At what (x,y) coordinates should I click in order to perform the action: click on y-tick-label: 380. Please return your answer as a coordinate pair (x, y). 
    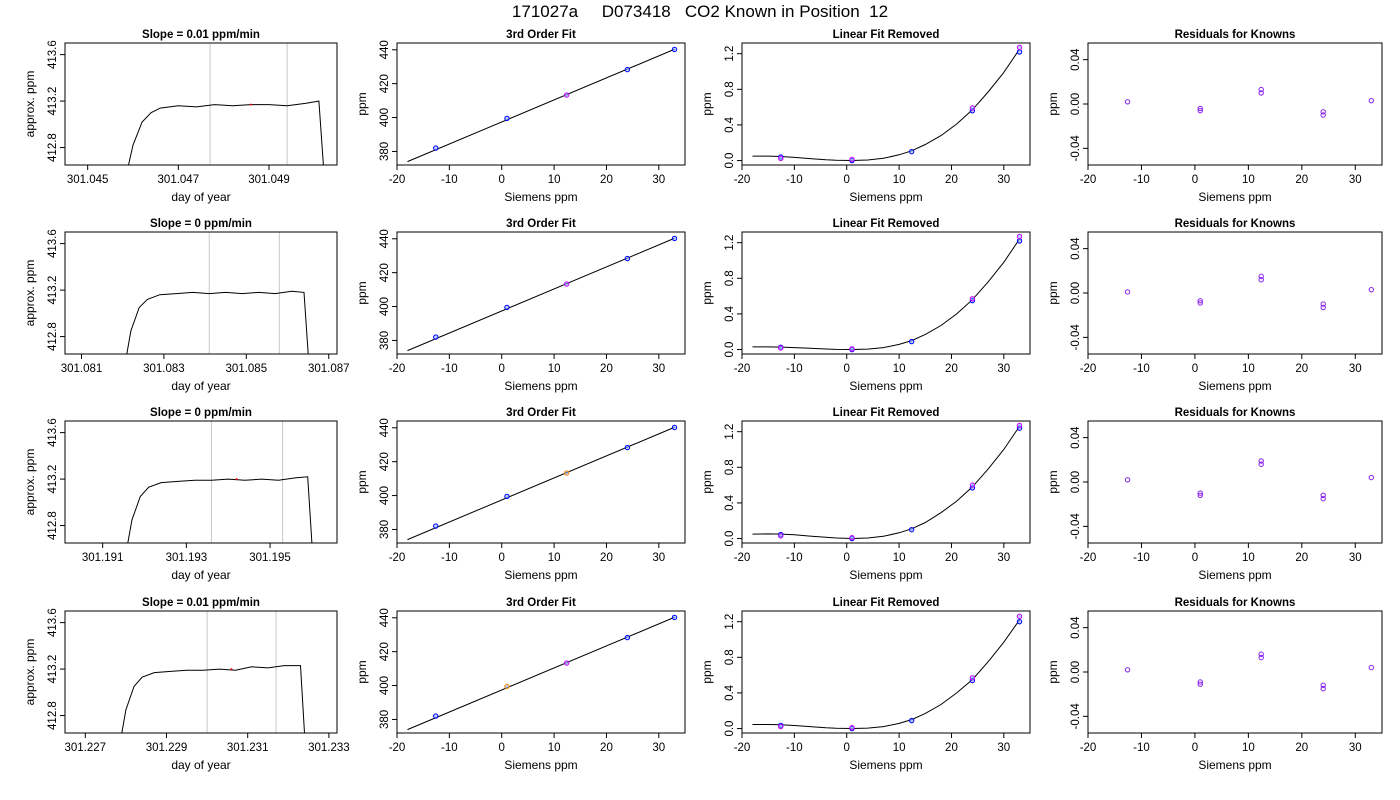
    Looking at the image, I should click on (385, 151).